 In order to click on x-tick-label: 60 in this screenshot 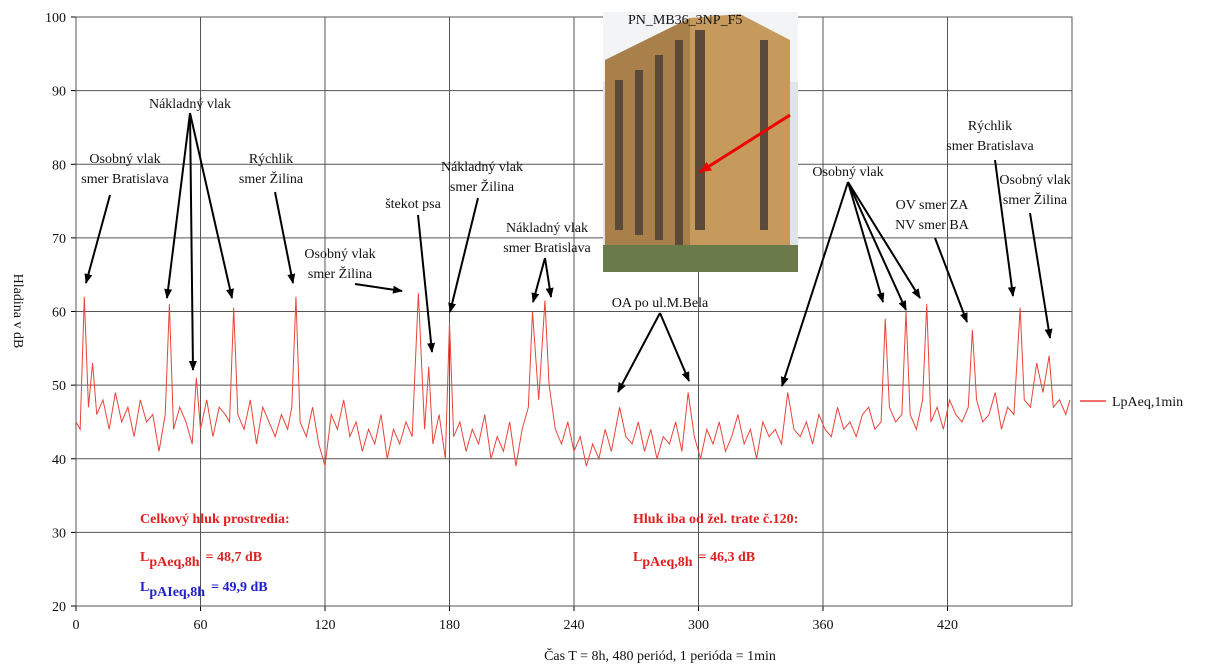, I will do `click(201, 625)`.